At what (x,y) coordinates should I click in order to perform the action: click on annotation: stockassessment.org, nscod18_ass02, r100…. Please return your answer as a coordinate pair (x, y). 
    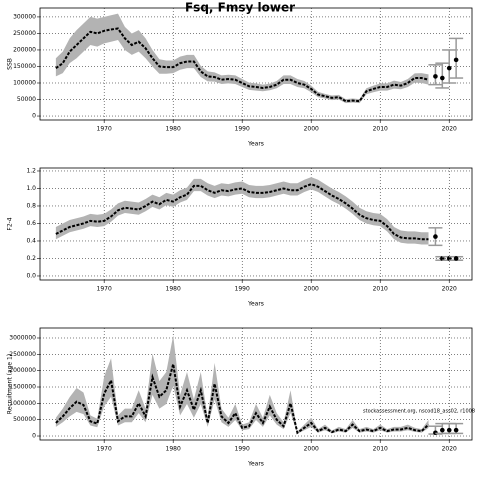
    Looking at the image, I should click on (419, 412).